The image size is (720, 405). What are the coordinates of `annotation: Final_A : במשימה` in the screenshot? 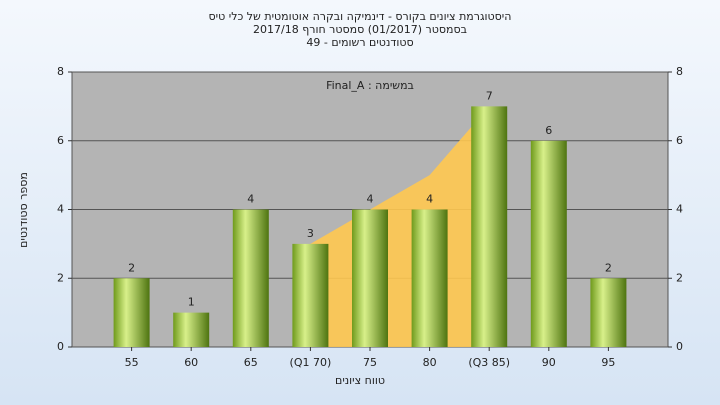 It's located at (370, 85).